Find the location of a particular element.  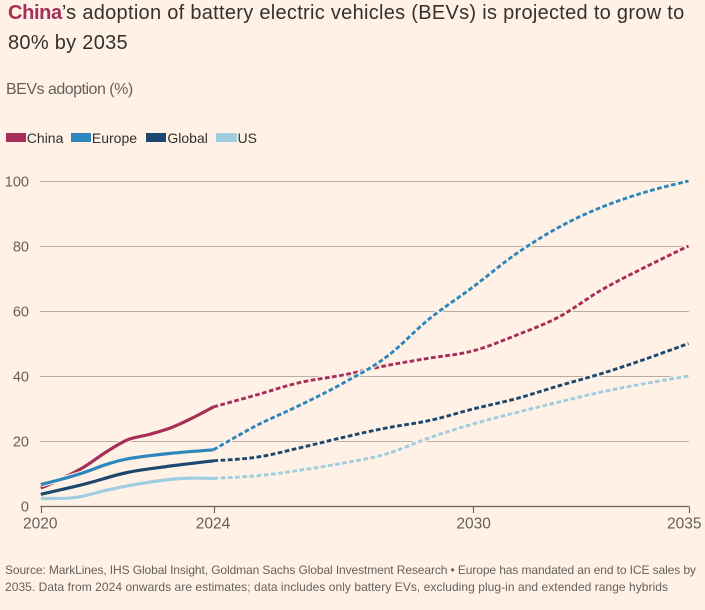

svg-text: 80 is located at coordinates (21, 248).